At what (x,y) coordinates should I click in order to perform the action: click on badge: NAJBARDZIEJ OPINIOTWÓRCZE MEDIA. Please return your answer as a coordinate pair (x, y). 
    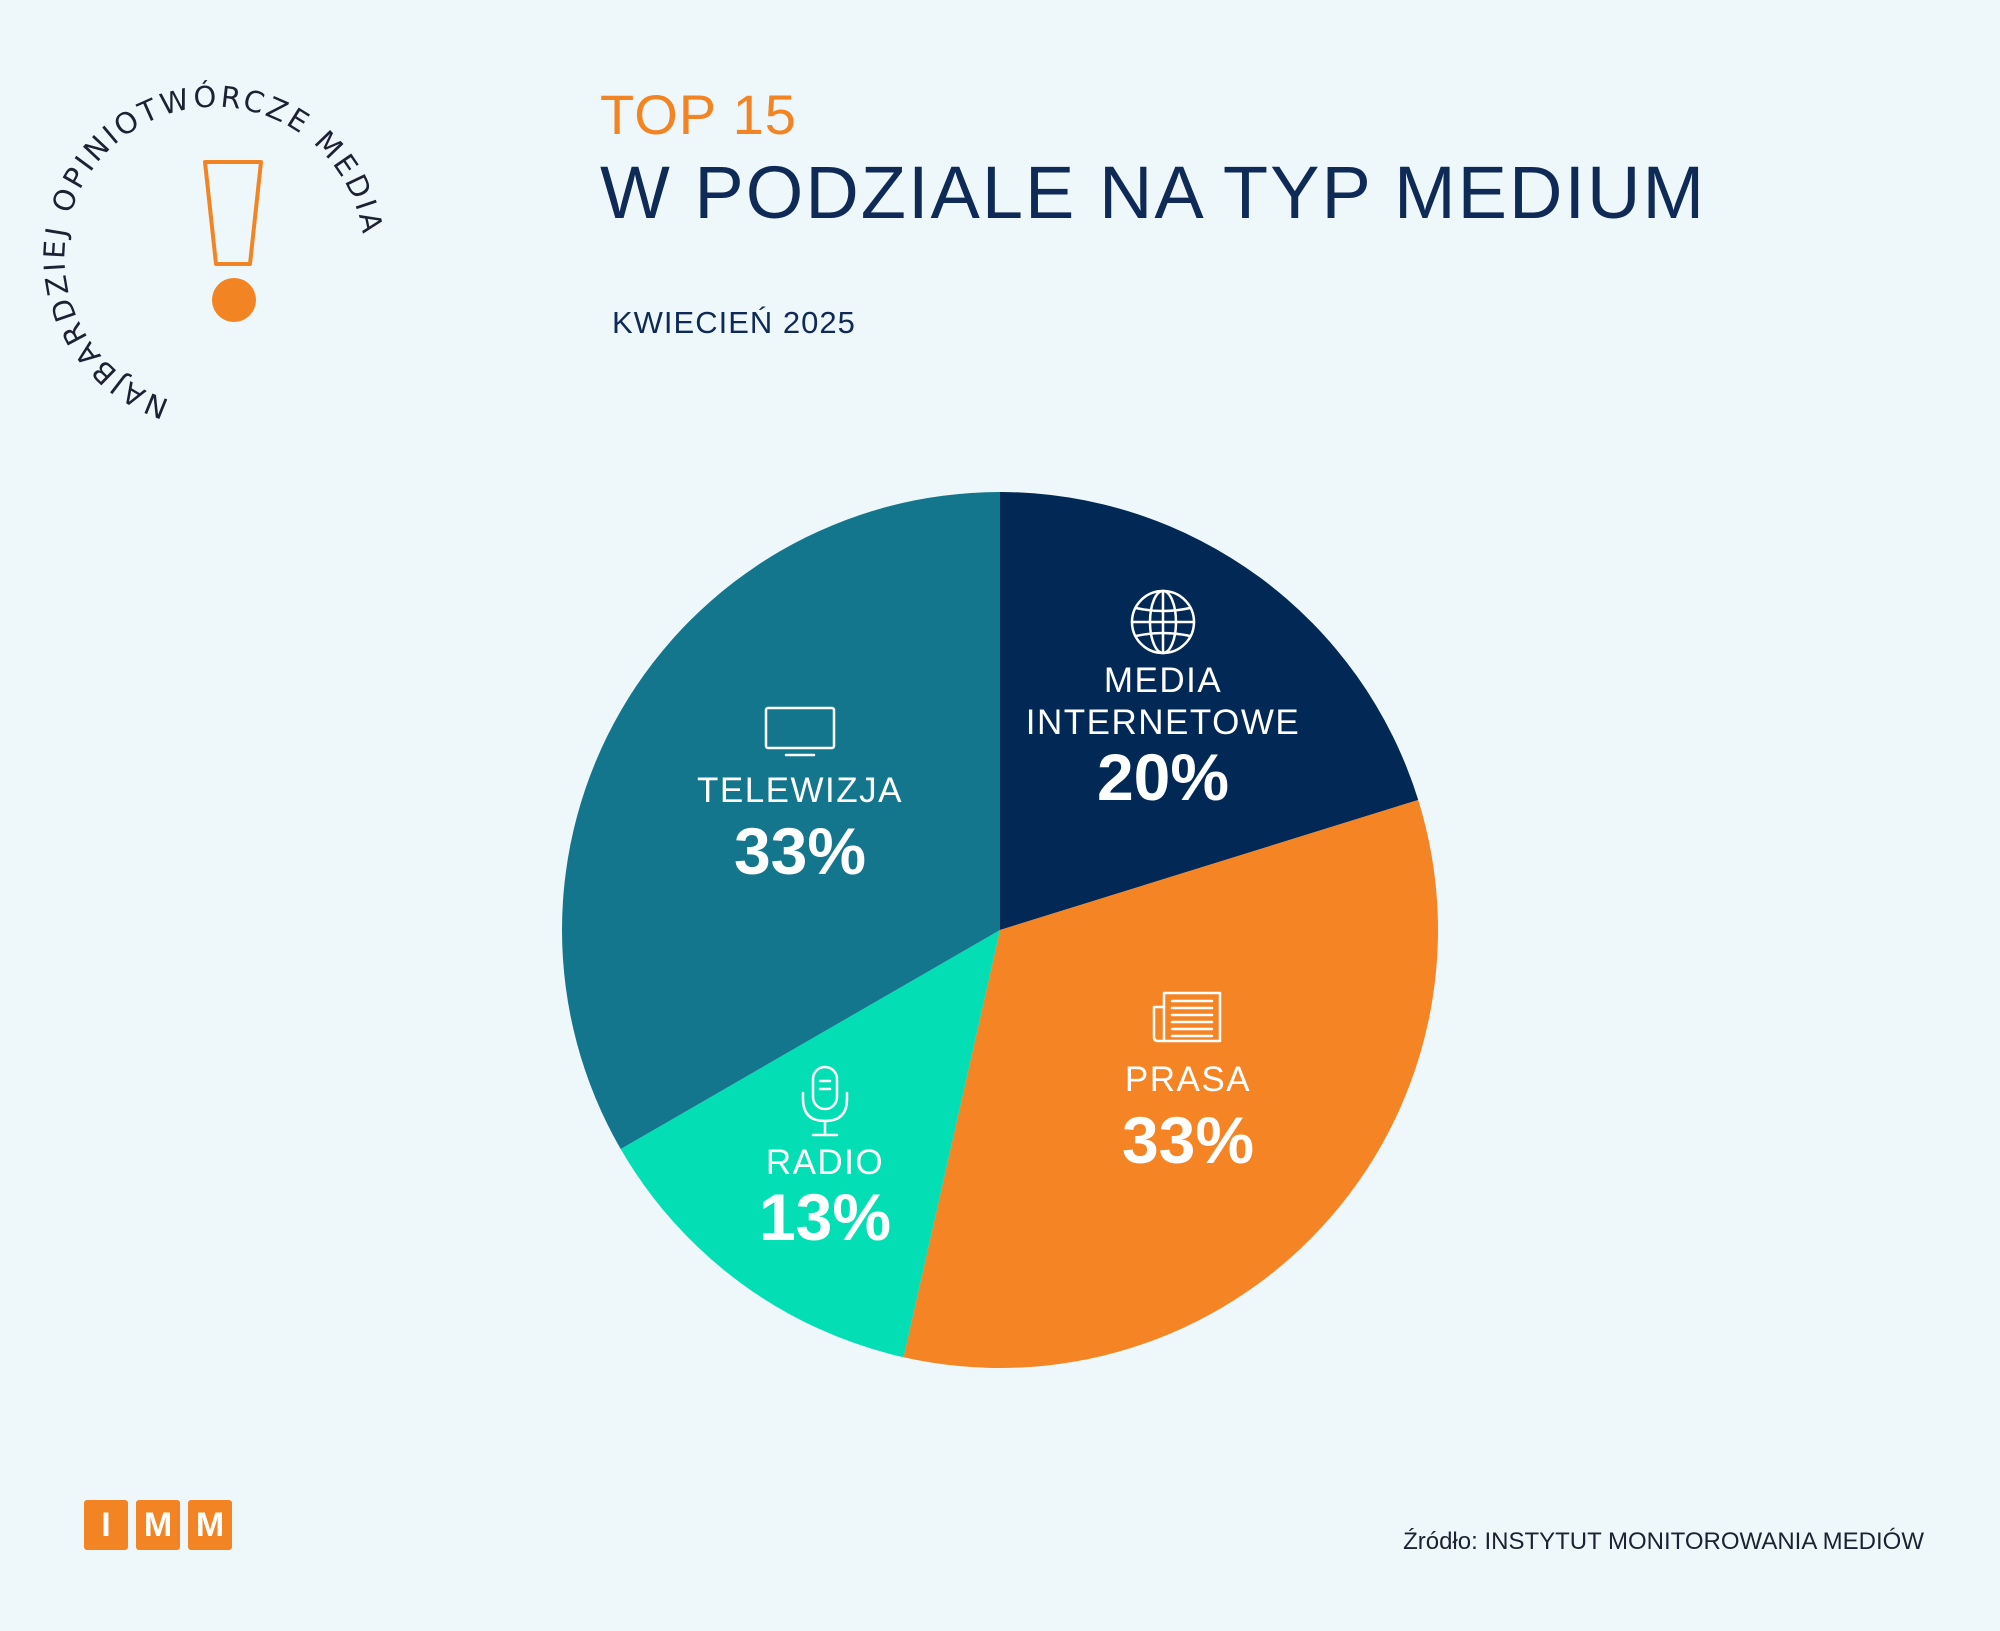
    Looking at the image, I should click on (212, 252).